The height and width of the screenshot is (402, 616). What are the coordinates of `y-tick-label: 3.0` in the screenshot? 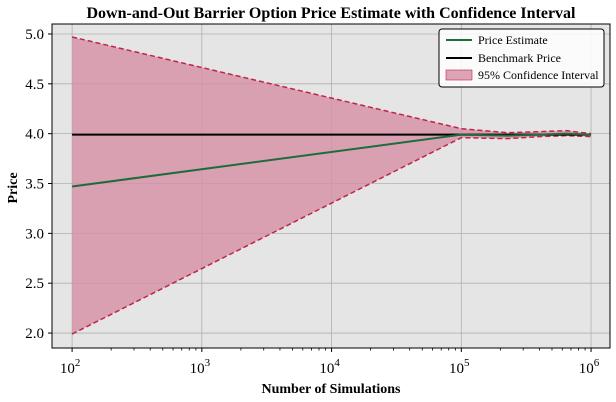 It's located at (34, 234).